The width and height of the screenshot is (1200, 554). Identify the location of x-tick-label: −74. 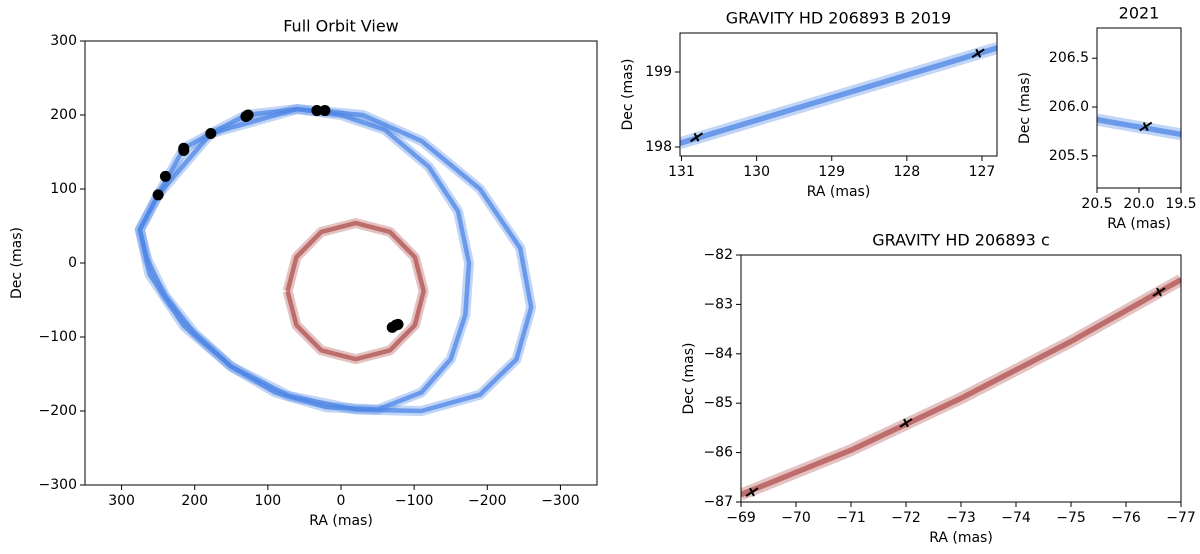
(1016, 518).